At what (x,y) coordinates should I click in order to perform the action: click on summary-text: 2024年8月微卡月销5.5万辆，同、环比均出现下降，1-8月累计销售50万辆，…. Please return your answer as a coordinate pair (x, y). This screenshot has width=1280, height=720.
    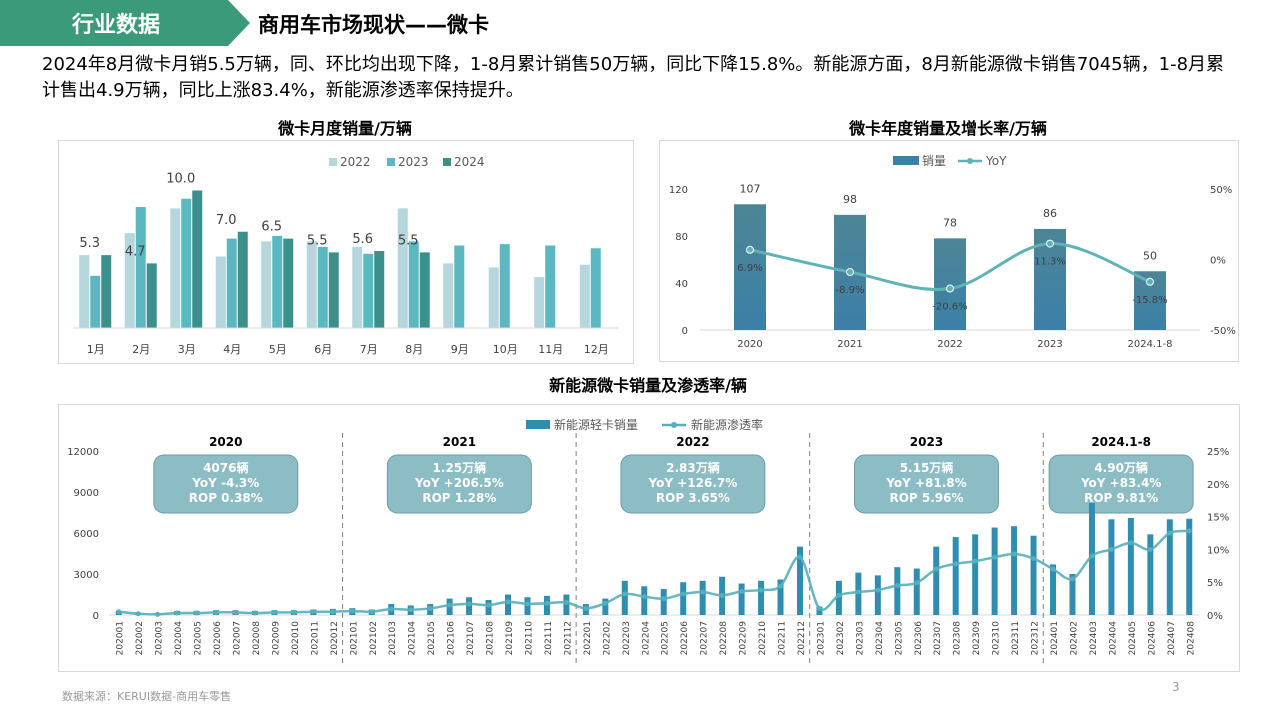
    Looking at the image, I should click on (633, 77).